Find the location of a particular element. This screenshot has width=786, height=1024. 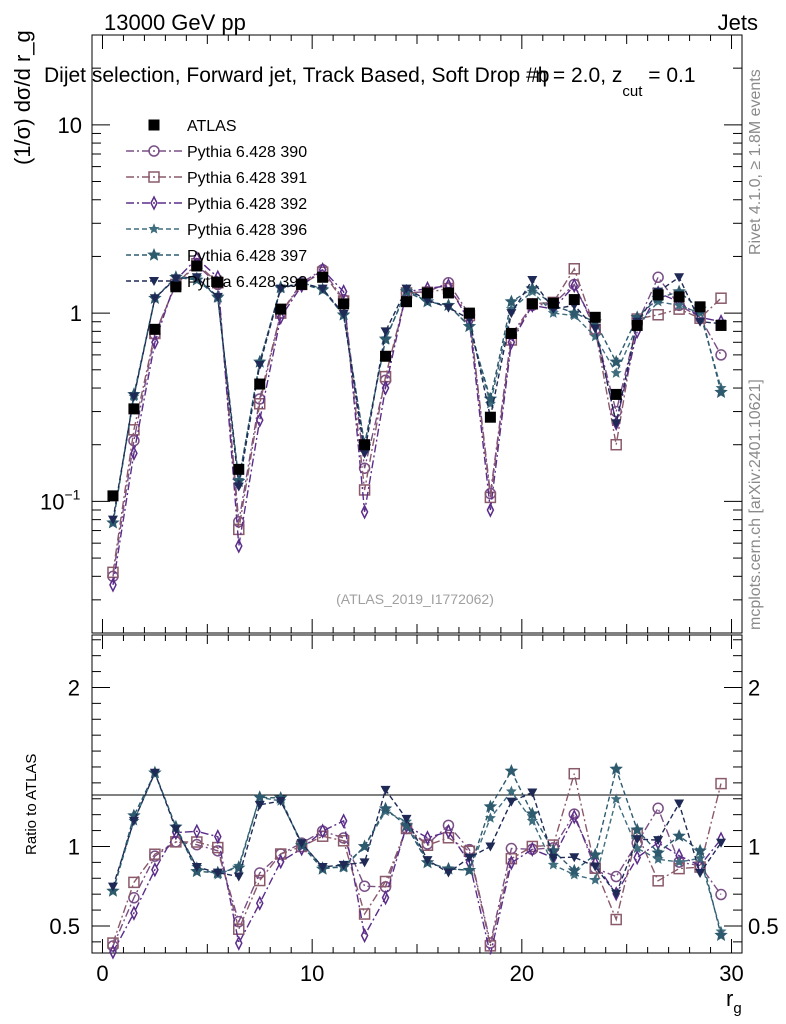

x-tick-label: 0 is located at coordinates (102, 973).